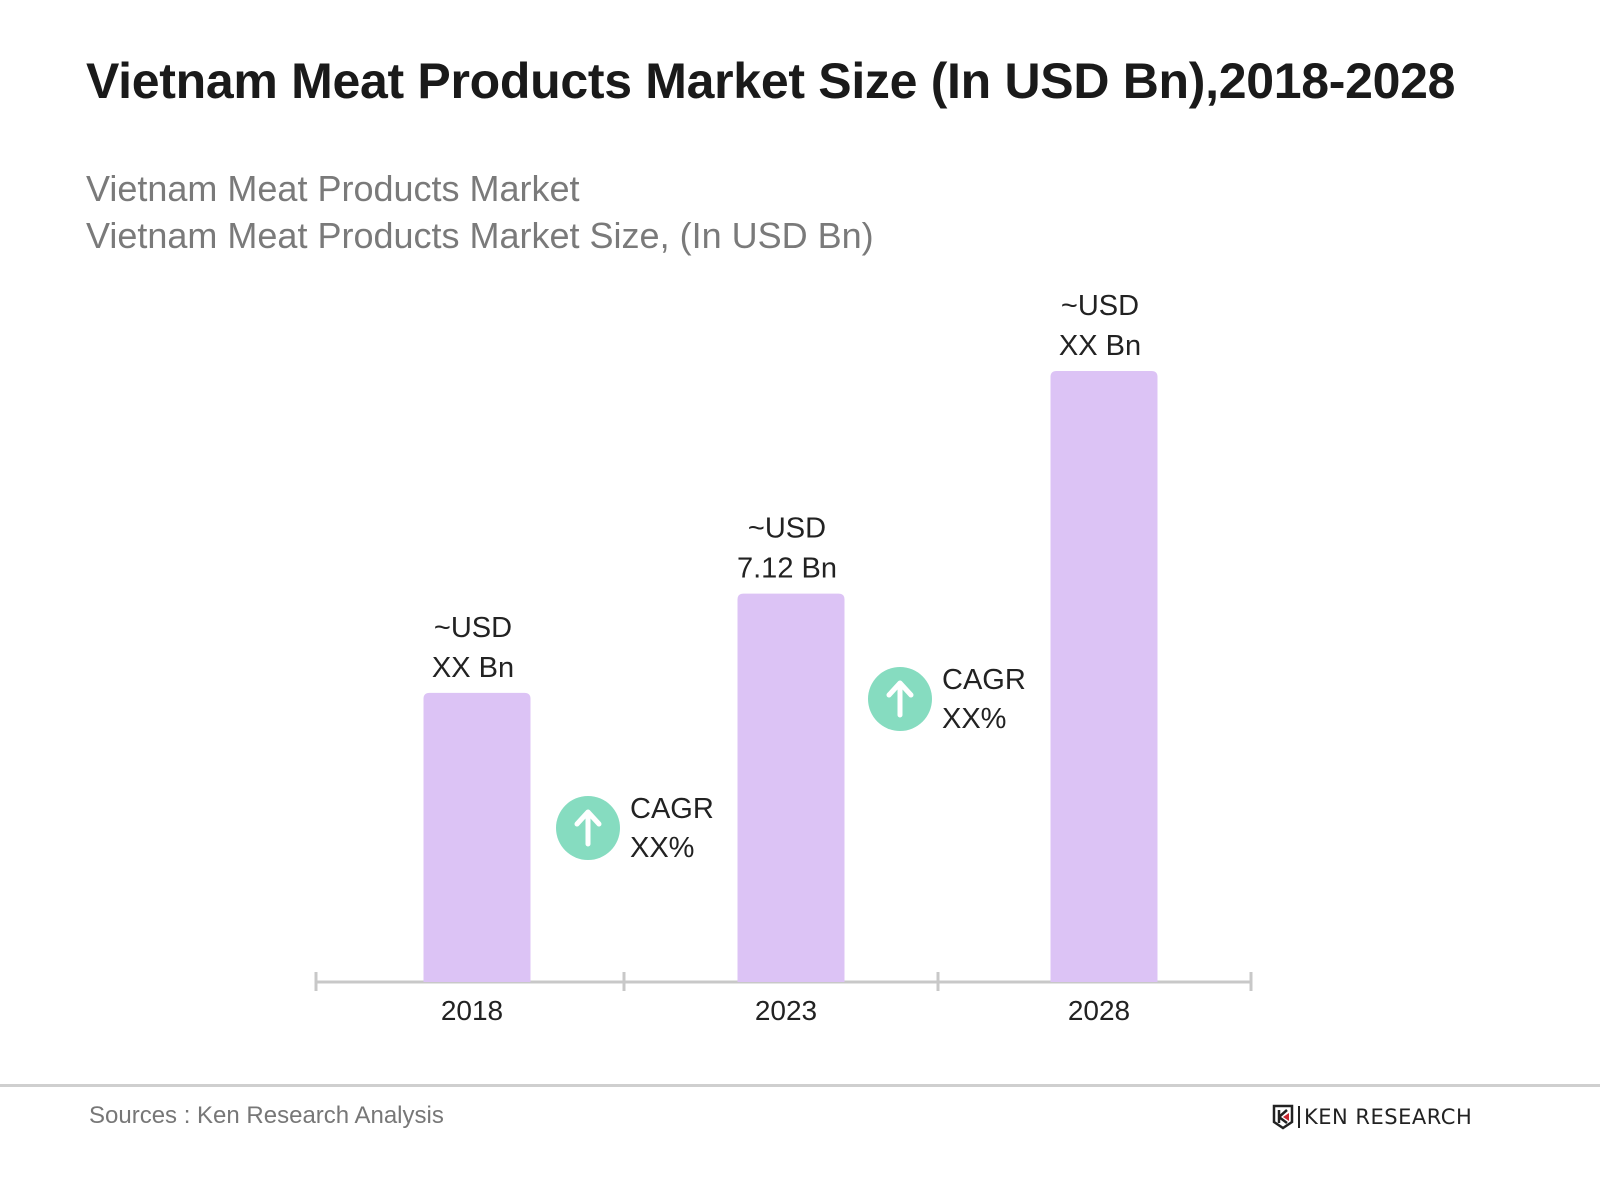 Image resolution: width=1600 pixels, height=1200 pixels. Describe the element at coordinates (333, 188) in the screenshot. I see `chart-subtitle-1: Vietnam Meat Products Market` at that location.